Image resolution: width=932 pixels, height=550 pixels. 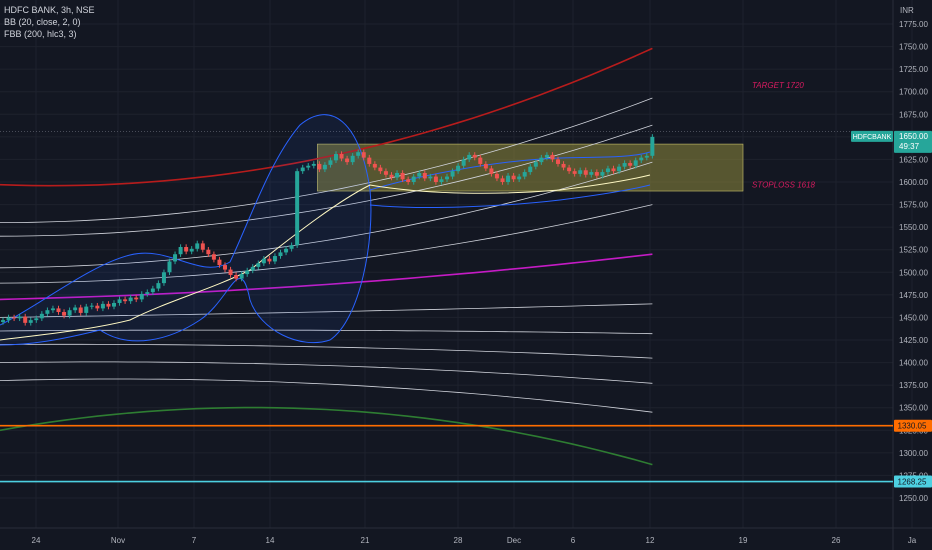 What do you see at coordinates (913, 317) in the screenshot?
I see `y-tick-label: 1450.00` at bounding box center [913, 317].